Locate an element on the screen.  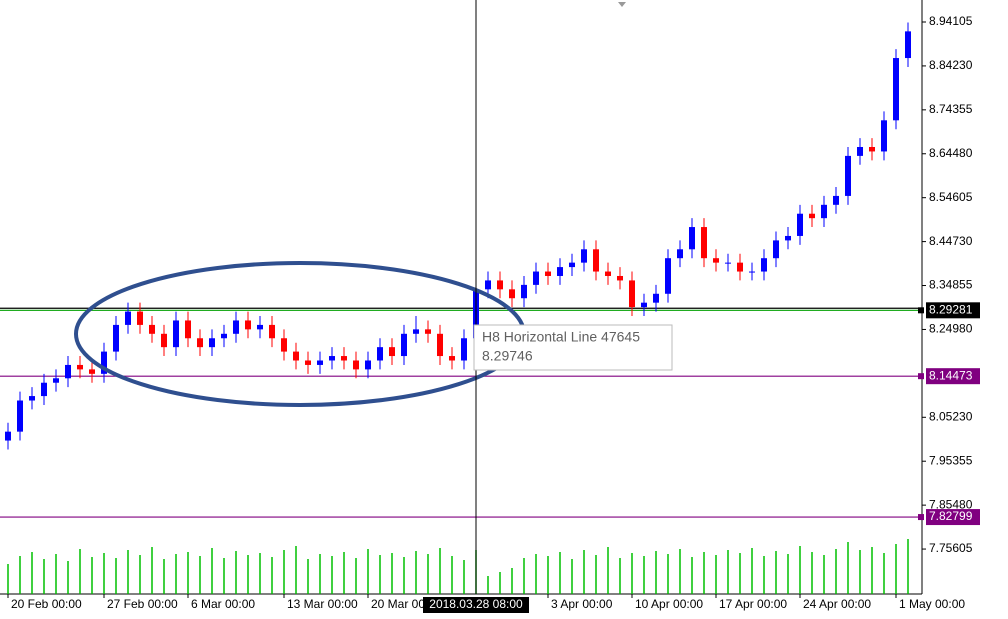
price-label: 8.29281 is located at coordinates (951, 309).